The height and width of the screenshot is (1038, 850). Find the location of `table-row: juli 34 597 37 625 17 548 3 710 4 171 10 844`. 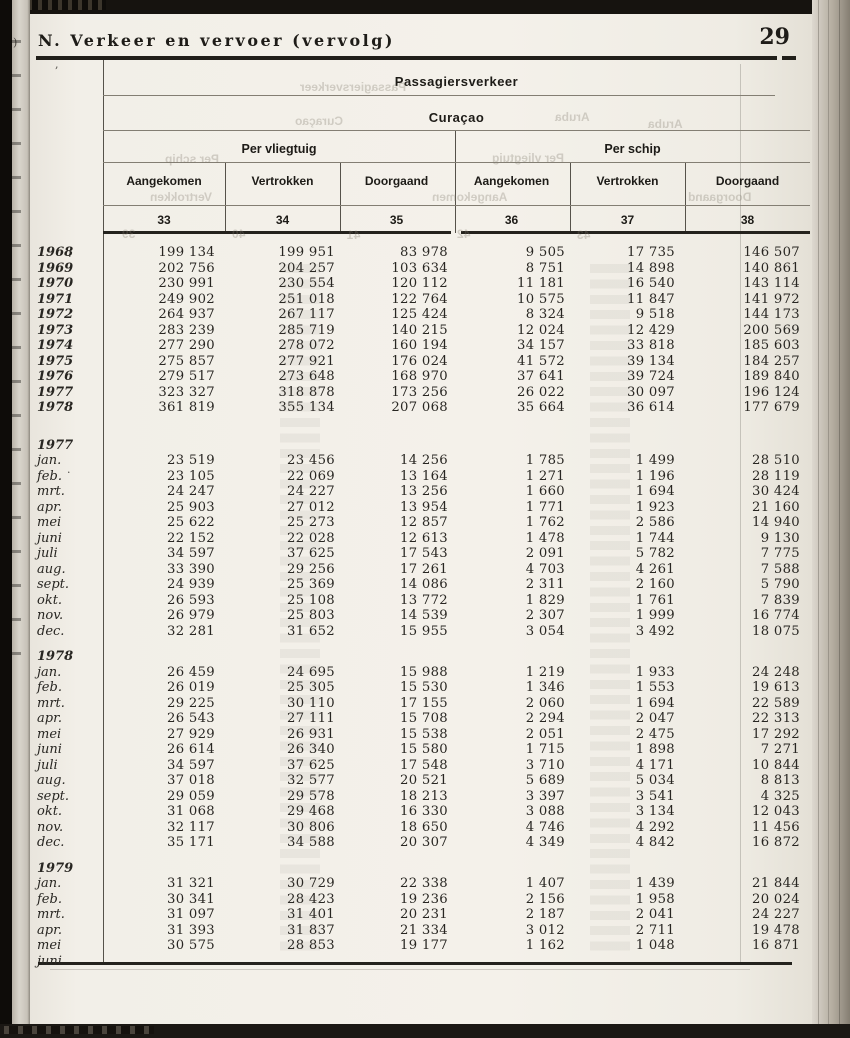

table-row: juli 34 597 37 625 17 548 3 710 4 171 10 844 is located at coordinates (420, 766).